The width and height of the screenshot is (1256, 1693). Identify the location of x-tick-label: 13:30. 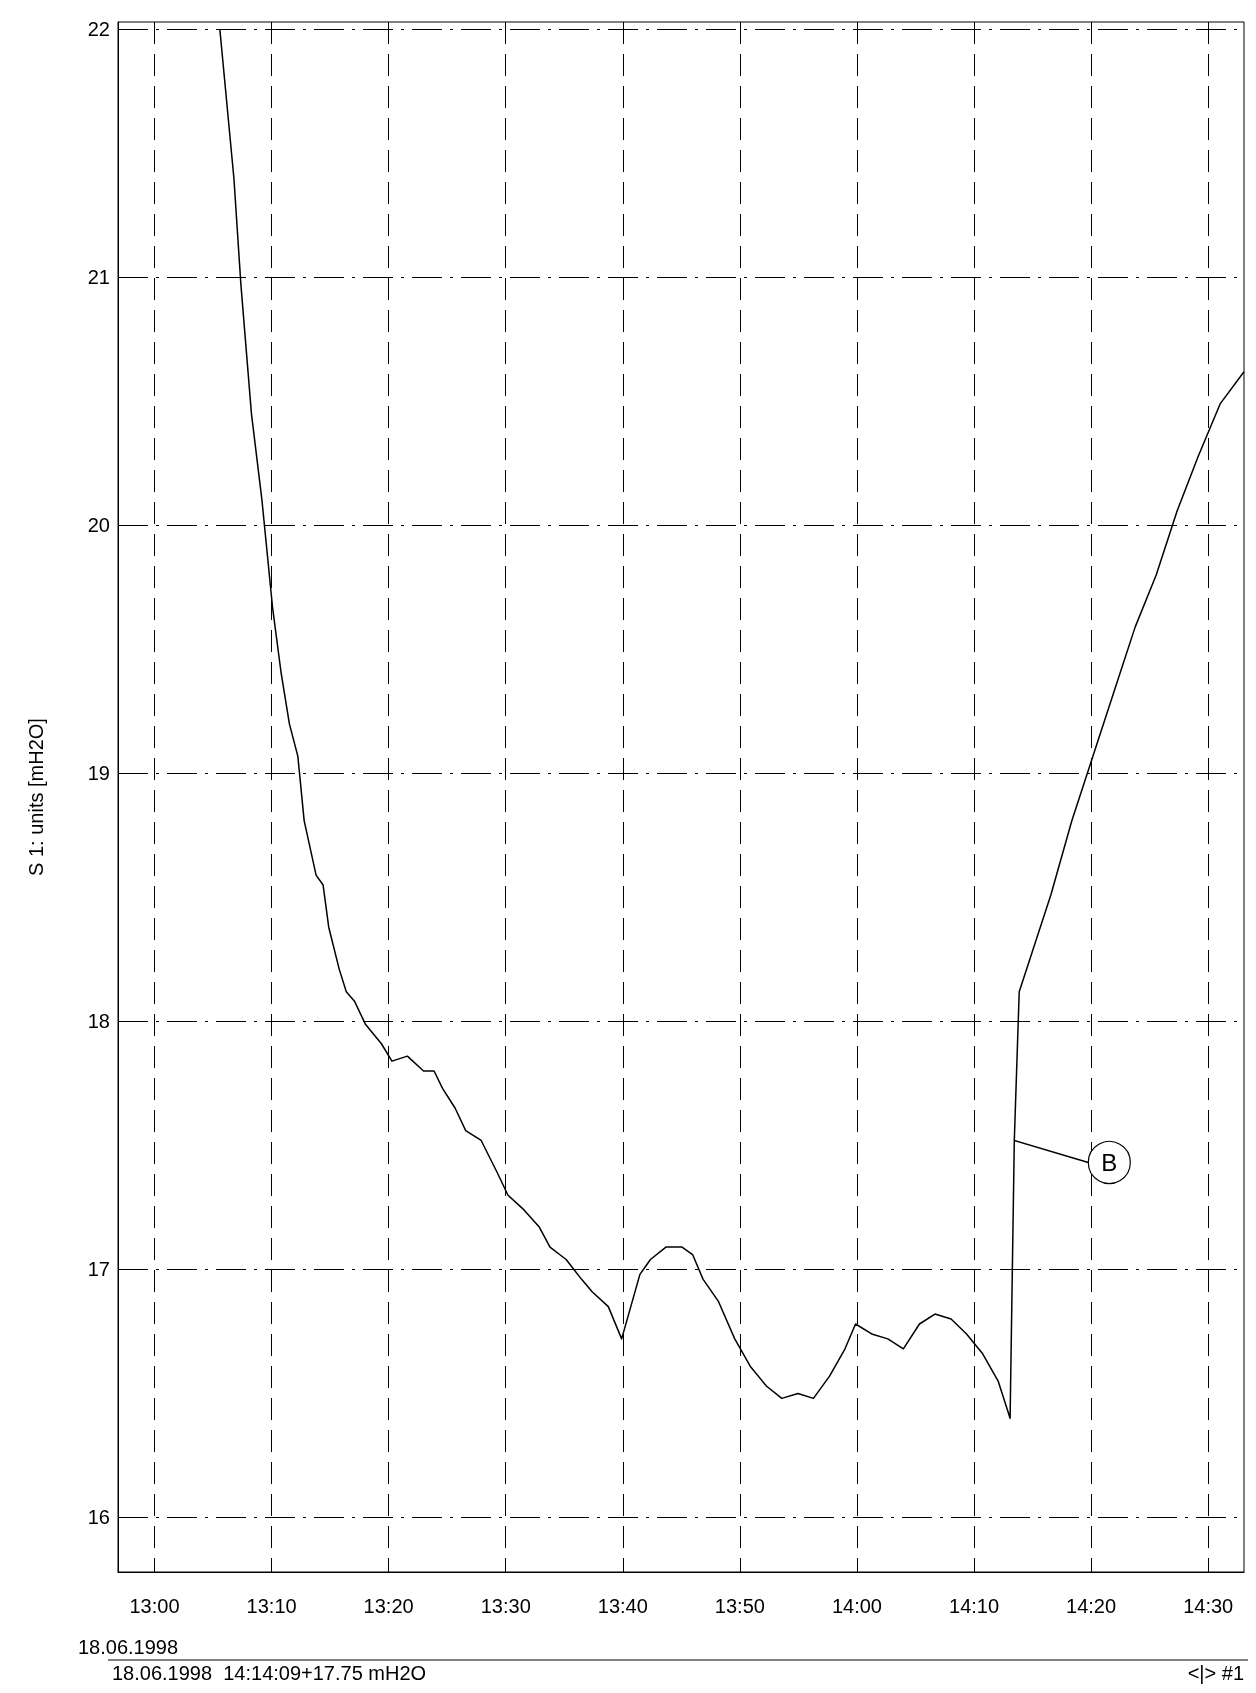
(505, 1606).